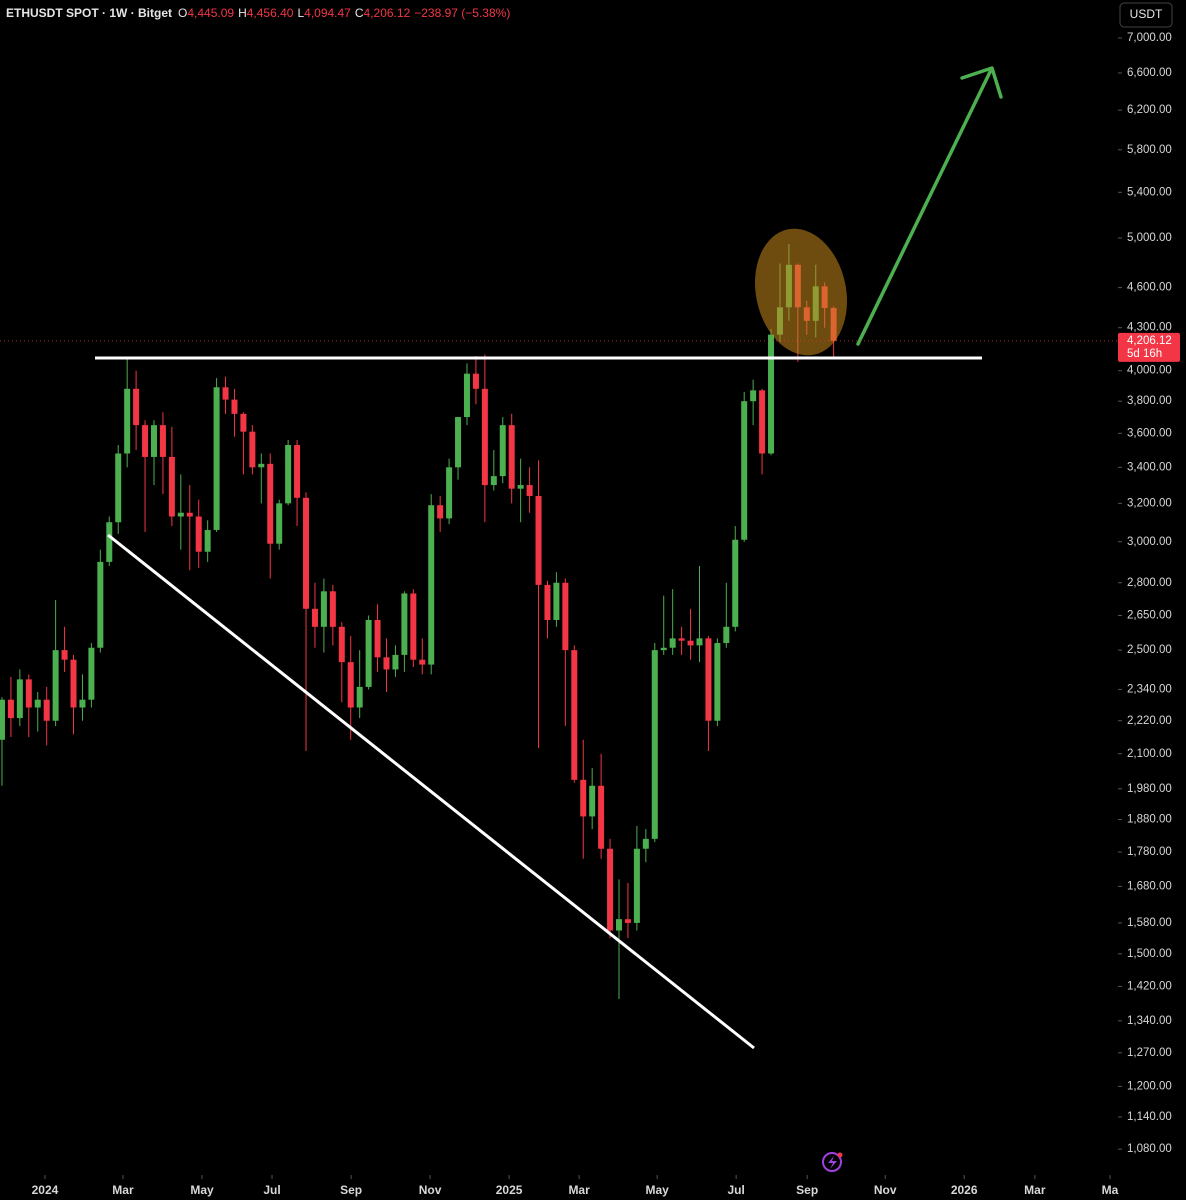  Describe the element at coordinates (1149, 583) in the screenshot. I see `y-tick-label: 2,800.00` at that location.